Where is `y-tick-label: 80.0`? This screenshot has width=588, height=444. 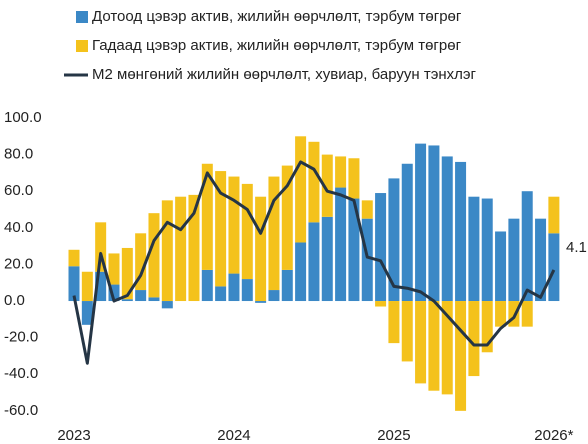
y-tick-label: 80.0 is located at coordinates (18, 154).